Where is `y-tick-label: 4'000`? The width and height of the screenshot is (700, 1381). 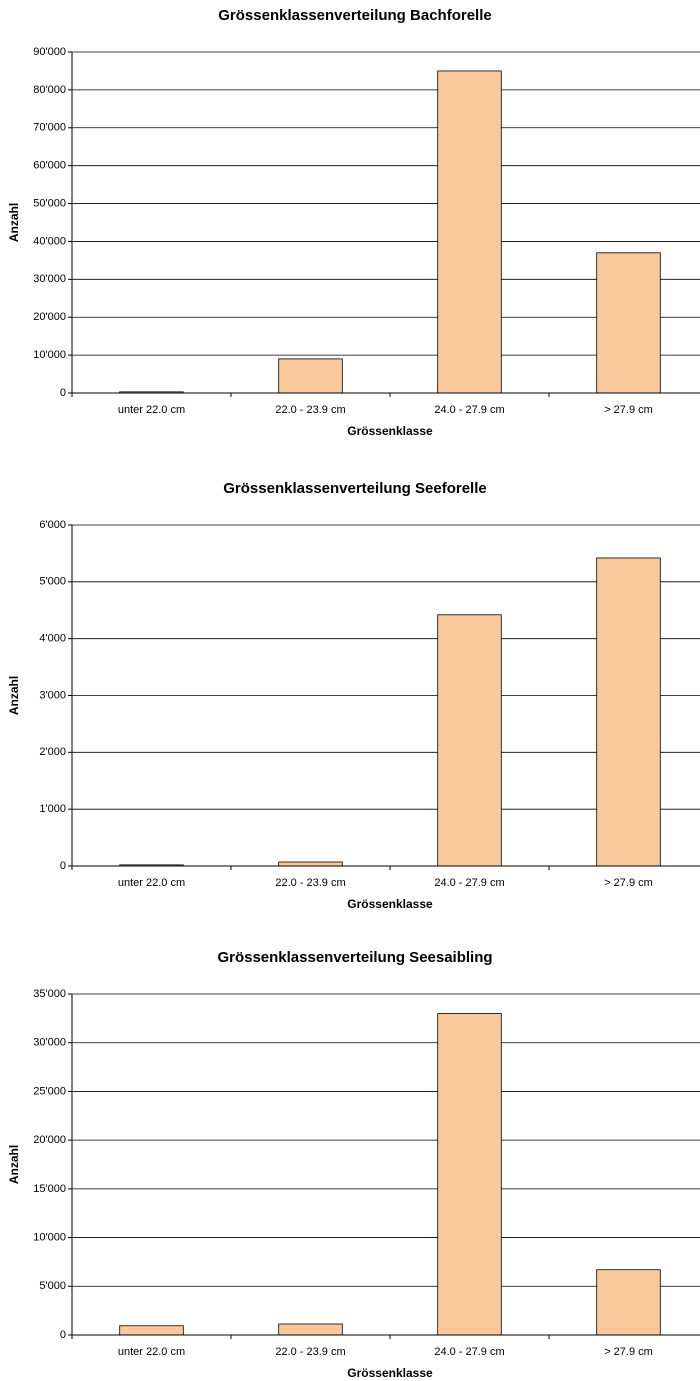 y-tick-label: 4'000 is located at coordinates (52, 639).